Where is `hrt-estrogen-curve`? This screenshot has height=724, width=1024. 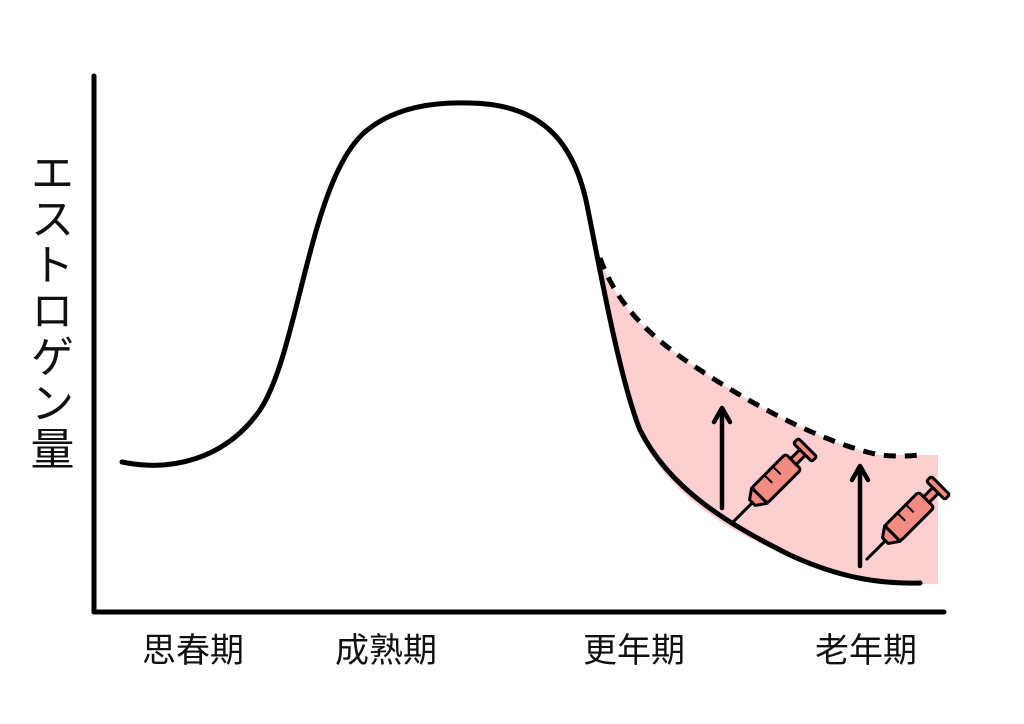
hrt-estrogen-curve is located at coordinates (761, 358).